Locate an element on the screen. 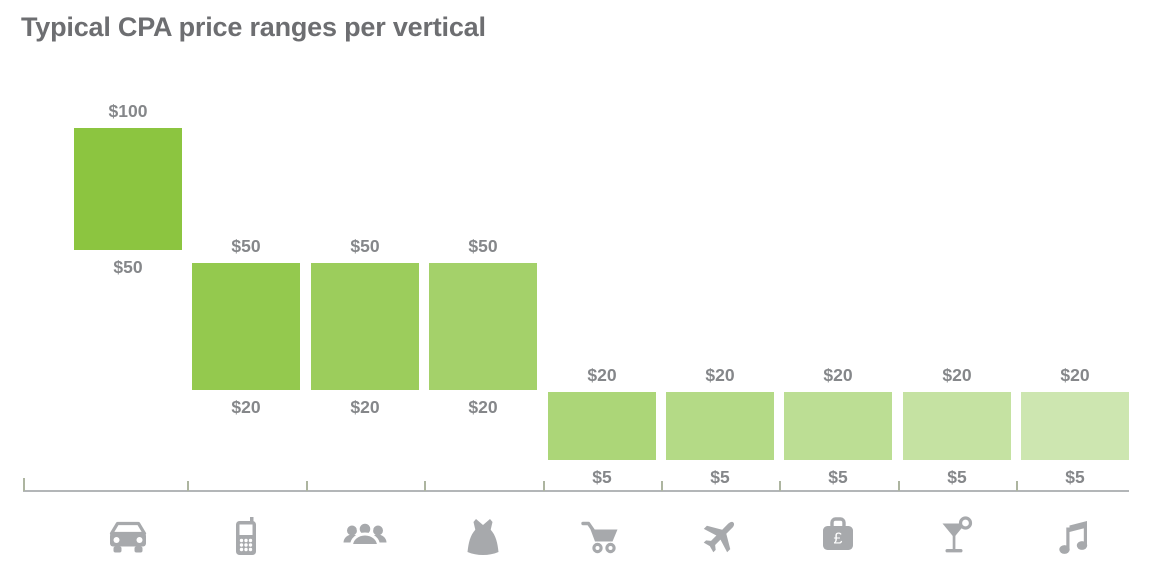 The image size is (1155, 575). people-group-icon is located at coordinates (365, 536).